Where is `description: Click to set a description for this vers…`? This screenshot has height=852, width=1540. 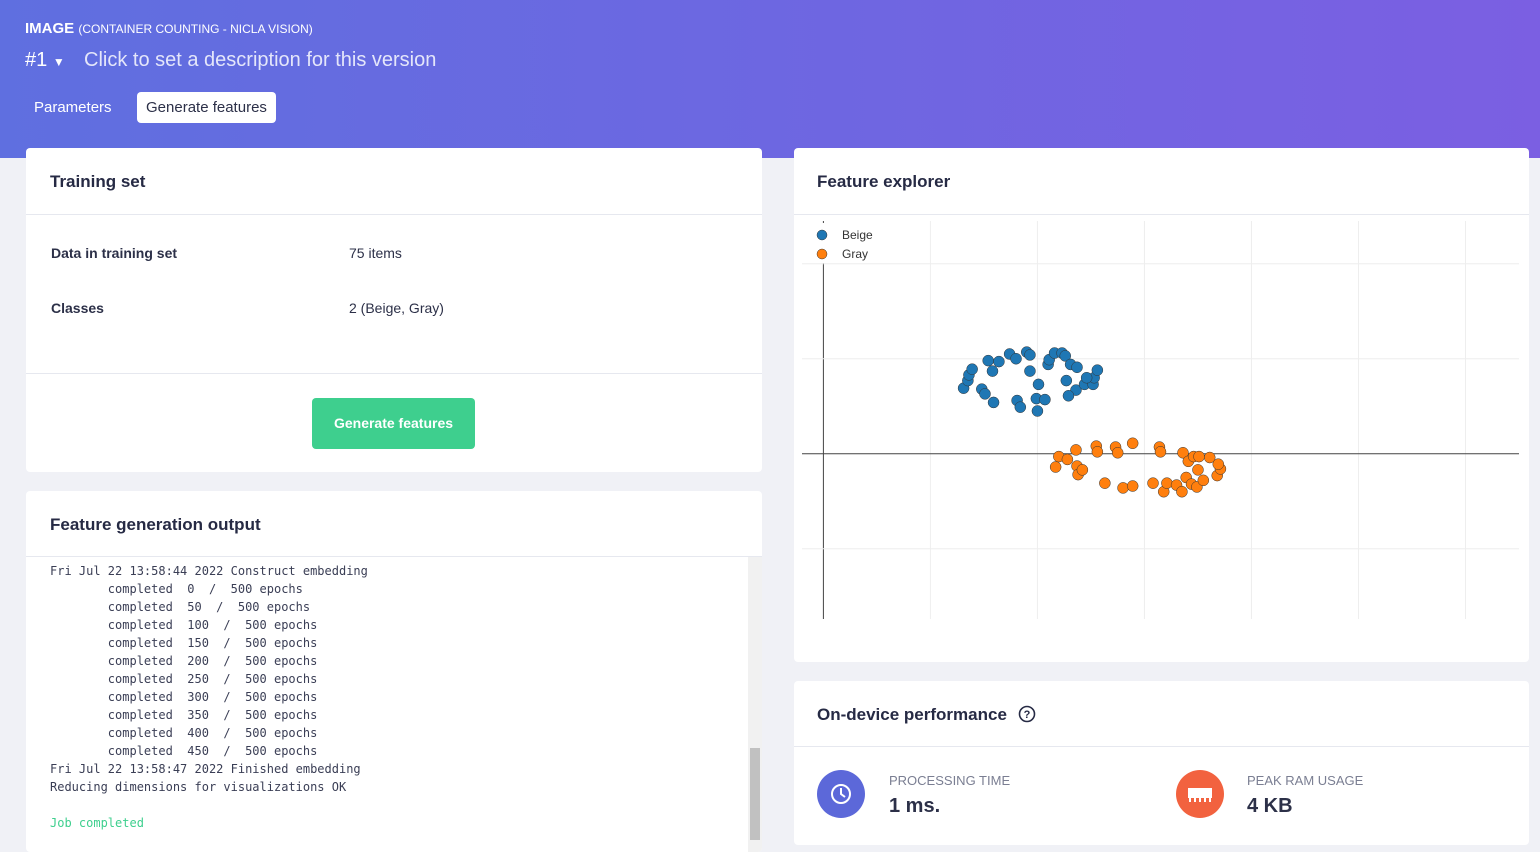
description: Click to set a description for this vers… is located at coordinates (260, 60).